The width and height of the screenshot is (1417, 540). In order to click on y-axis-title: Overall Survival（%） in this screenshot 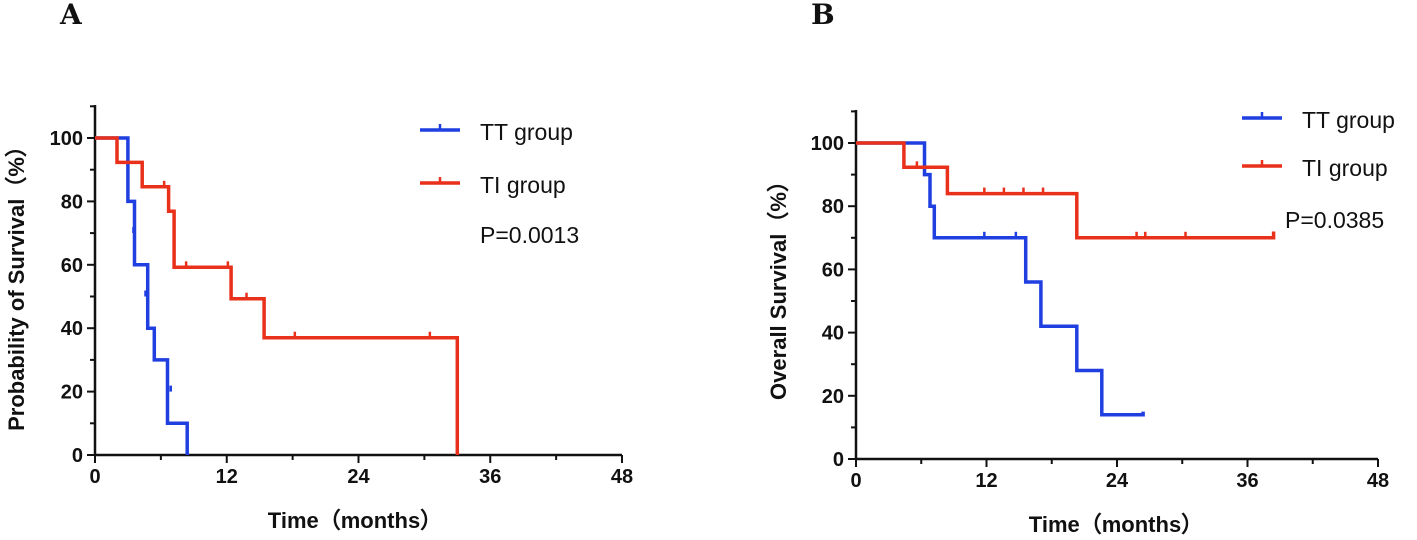, I will do `click(778, 285)`.